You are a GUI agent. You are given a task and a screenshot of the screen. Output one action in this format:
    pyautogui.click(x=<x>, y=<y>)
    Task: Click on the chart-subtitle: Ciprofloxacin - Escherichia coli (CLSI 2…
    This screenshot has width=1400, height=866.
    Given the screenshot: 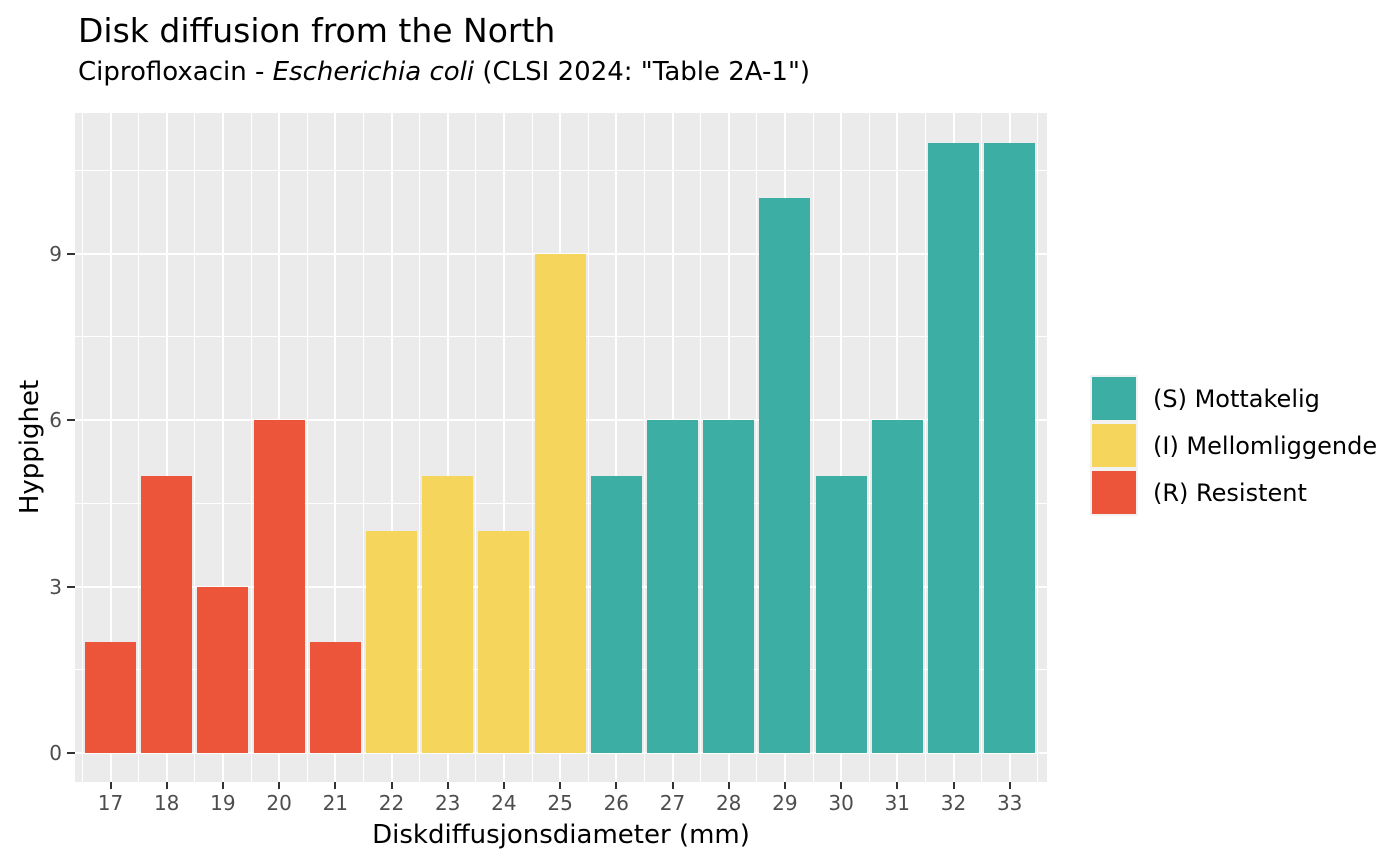 What is the action you would take?
    pyautogui.click(x=444, y=72)
    